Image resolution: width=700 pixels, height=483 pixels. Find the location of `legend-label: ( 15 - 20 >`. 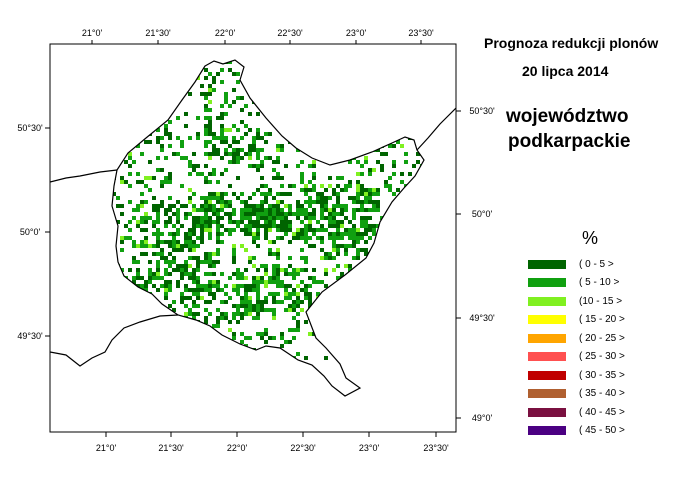

legend-label: ( 15 - 20 > is located at coordinates (602, 320).